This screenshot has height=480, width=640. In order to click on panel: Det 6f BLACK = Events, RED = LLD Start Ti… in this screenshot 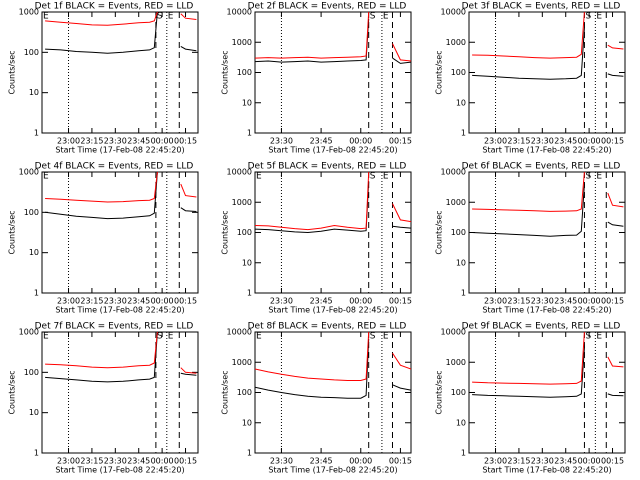, I will do `click(530, 238)`.